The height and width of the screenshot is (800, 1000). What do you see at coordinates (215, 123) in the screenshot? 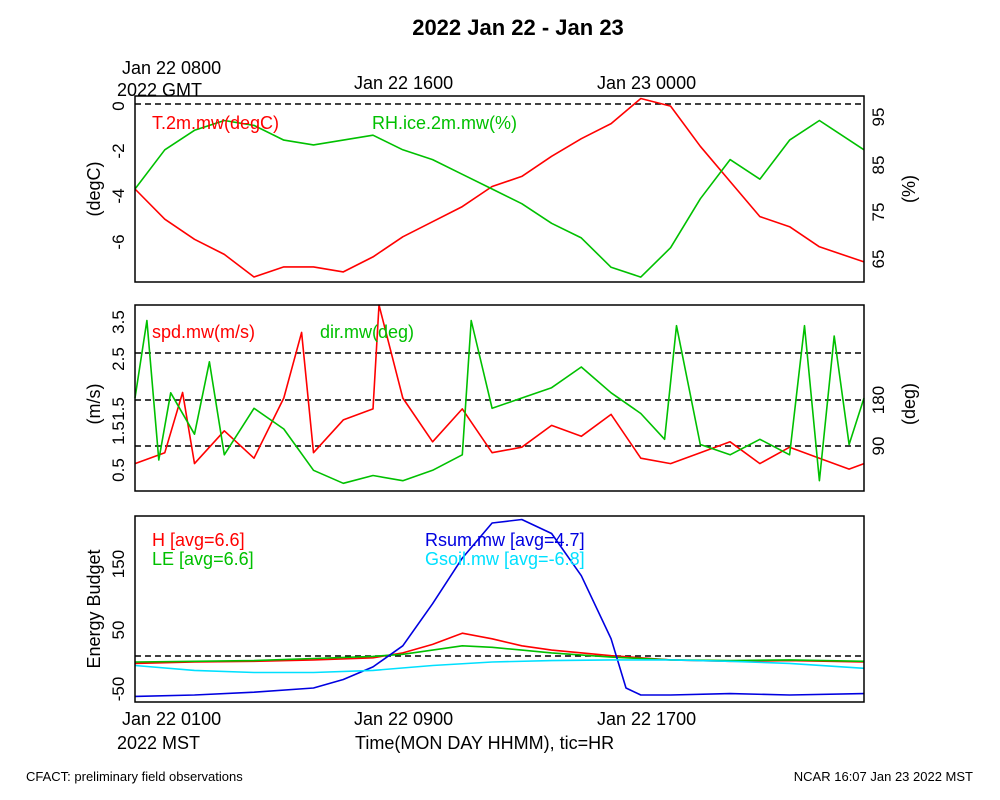
I see `legend-temperature: T.2m.mw(degC)` at bounding box center [215, 123].